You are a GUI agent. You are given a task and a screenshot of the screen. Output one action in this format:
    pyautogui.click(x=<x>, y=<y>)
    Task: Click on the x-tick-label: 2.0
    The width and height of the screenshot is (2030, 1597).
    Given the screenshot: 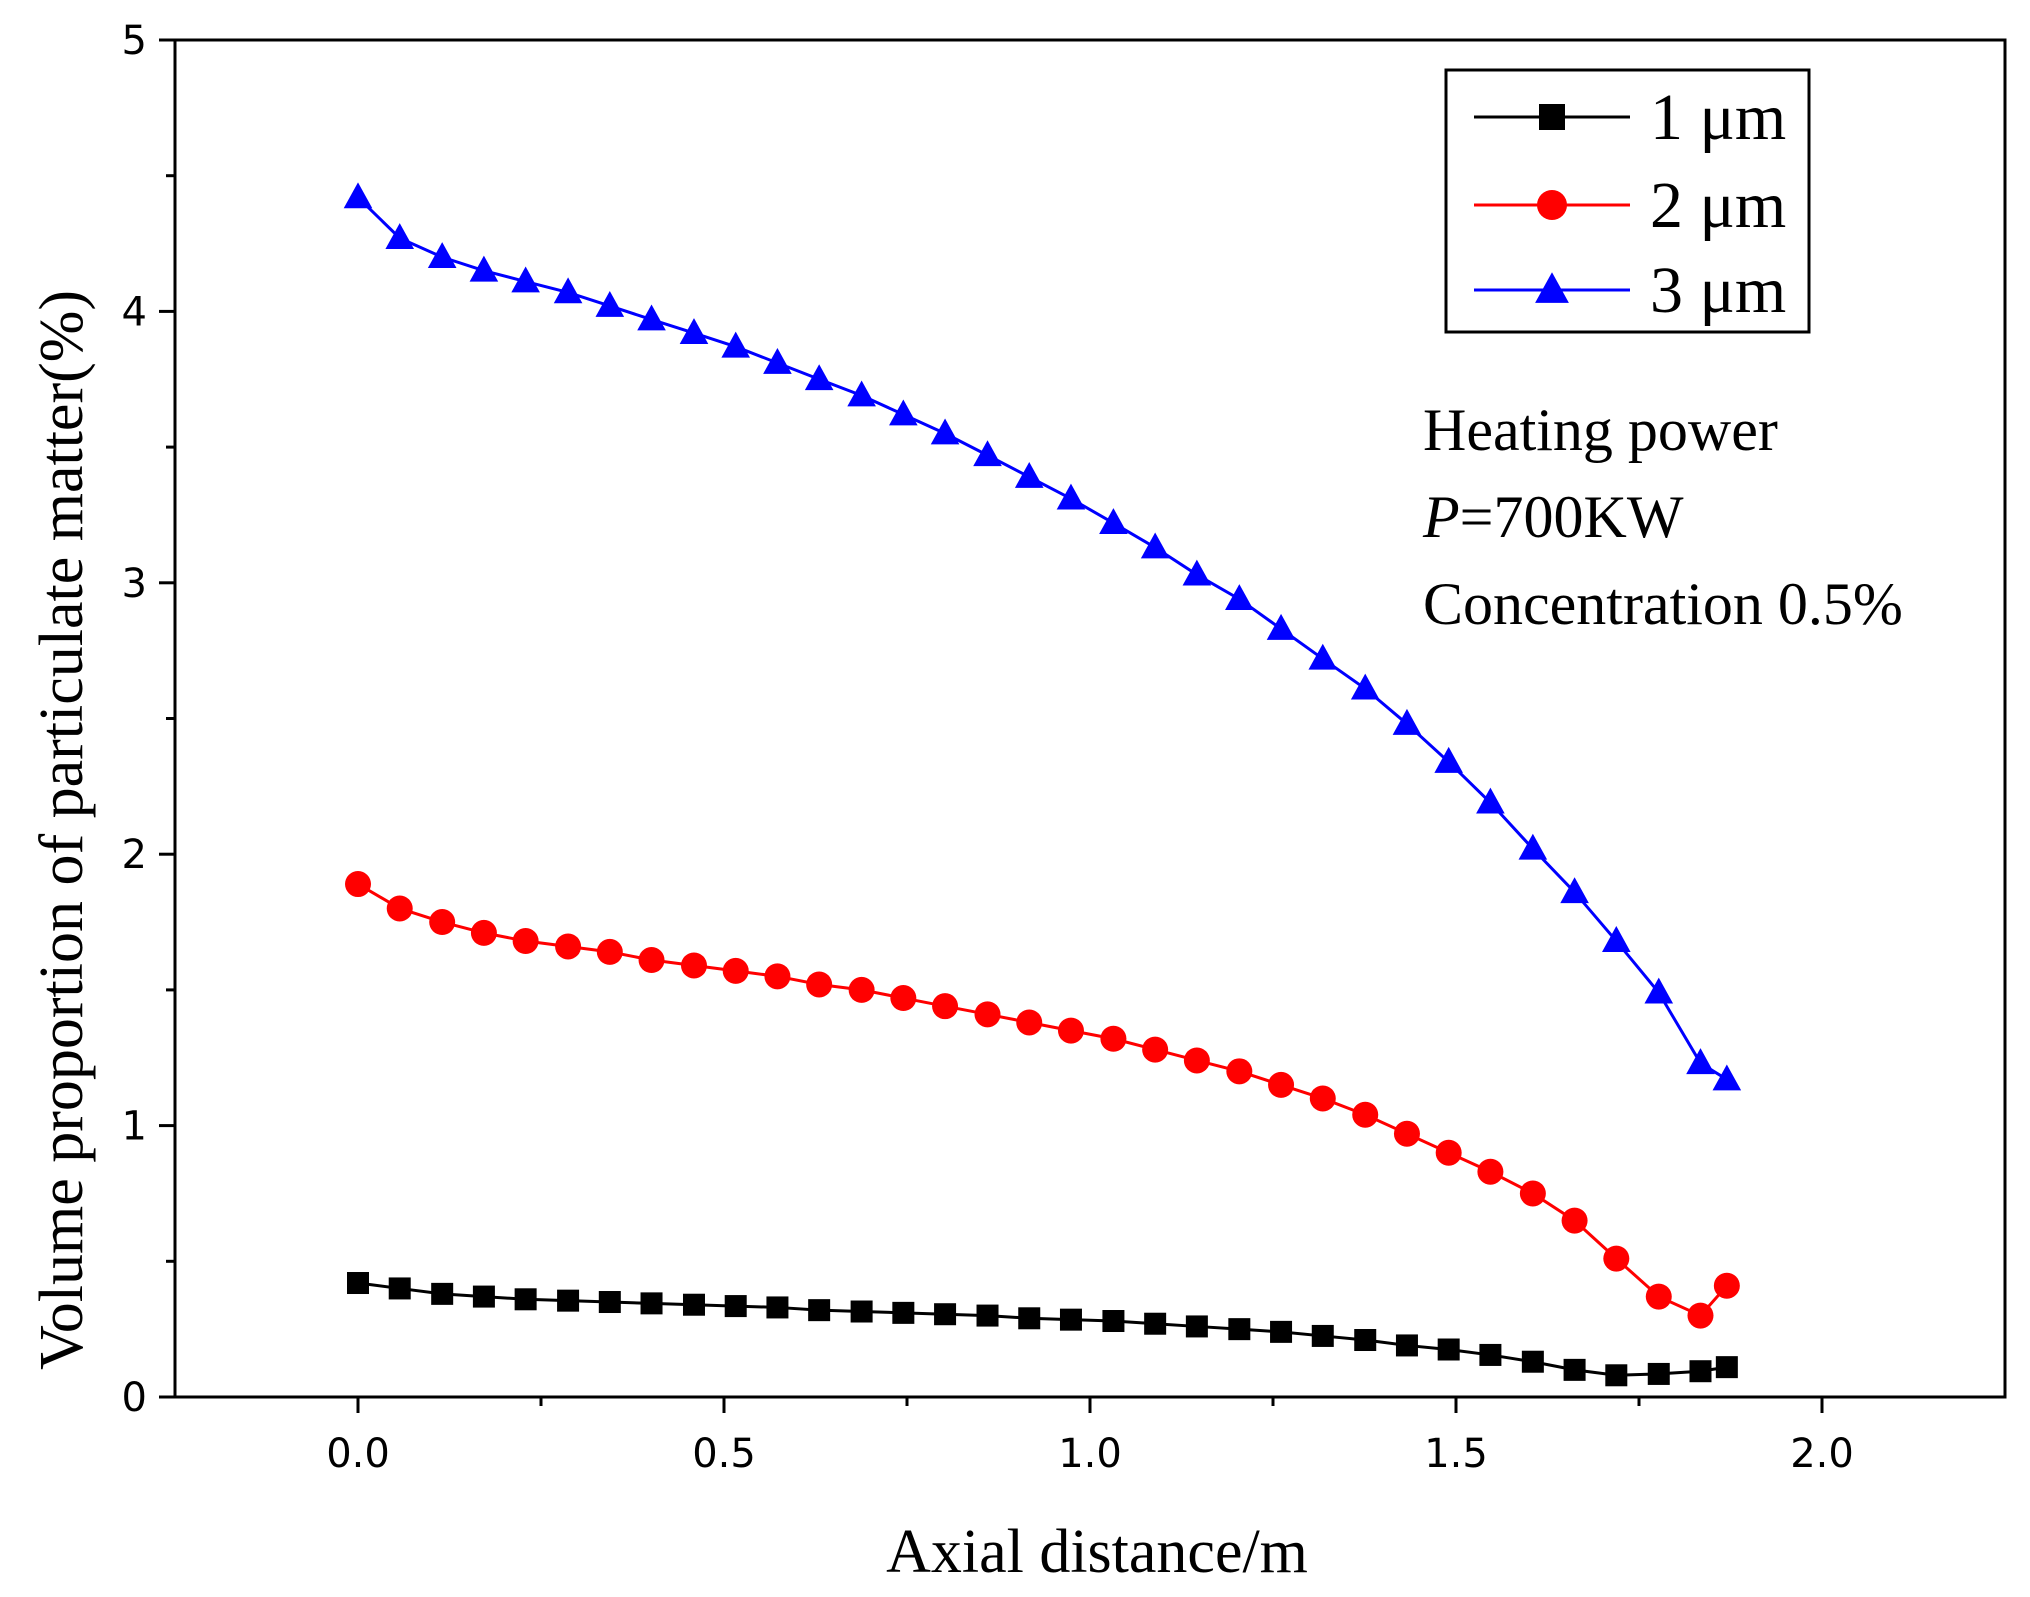 What is the action you would take?
    pyautogui.click(x=1822, y=1454)
    